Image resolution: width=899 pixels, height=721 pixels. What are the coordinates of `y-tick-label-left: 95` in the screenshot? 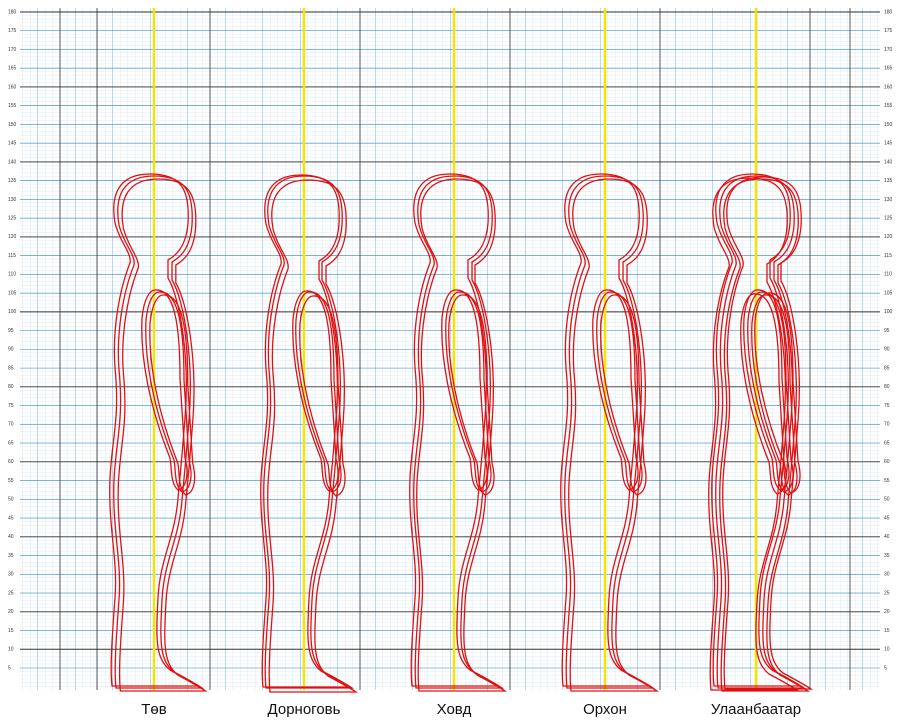 It's located at (11, 331).